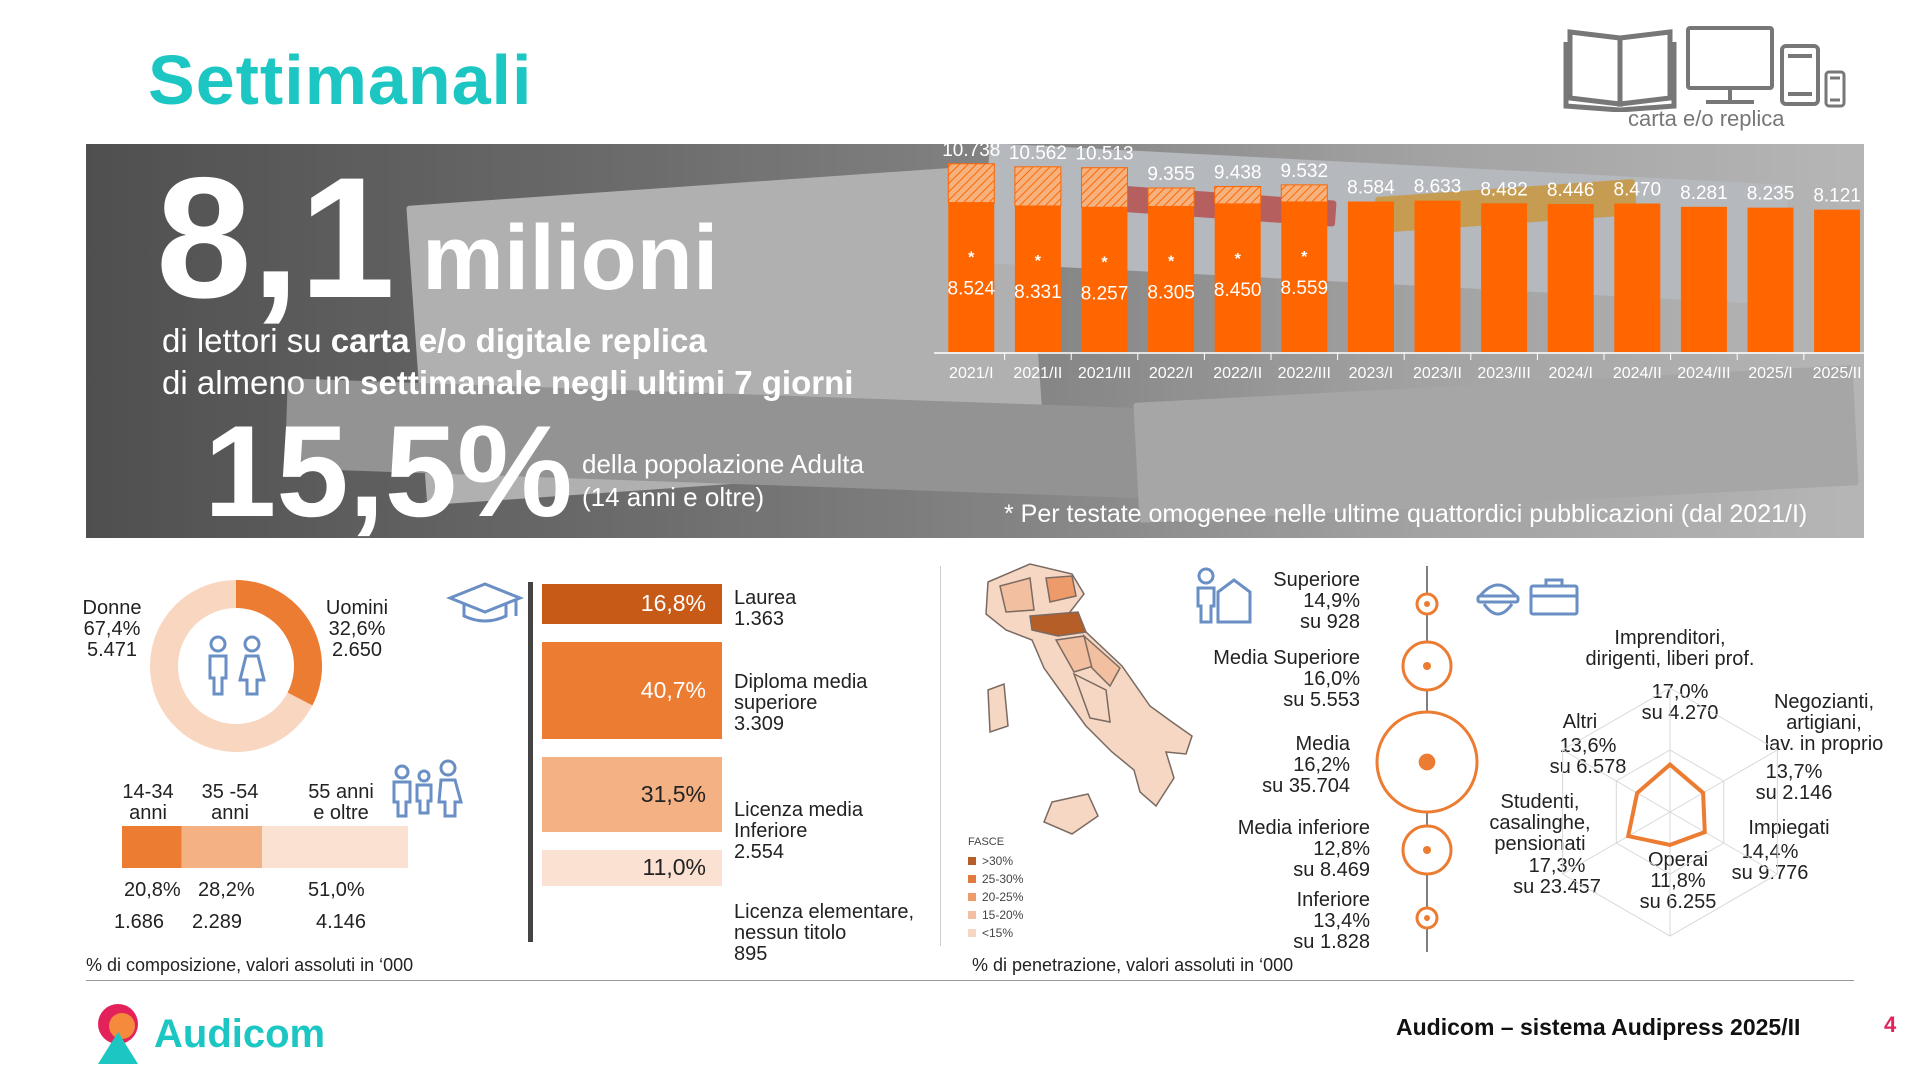 The width and height of the screenshot is (1920, 1080). What do you see at coordinates (1557, 866) in the screenshot?
I see `occ-5-pct: 17,3%` at bounding box center [1557, 866].